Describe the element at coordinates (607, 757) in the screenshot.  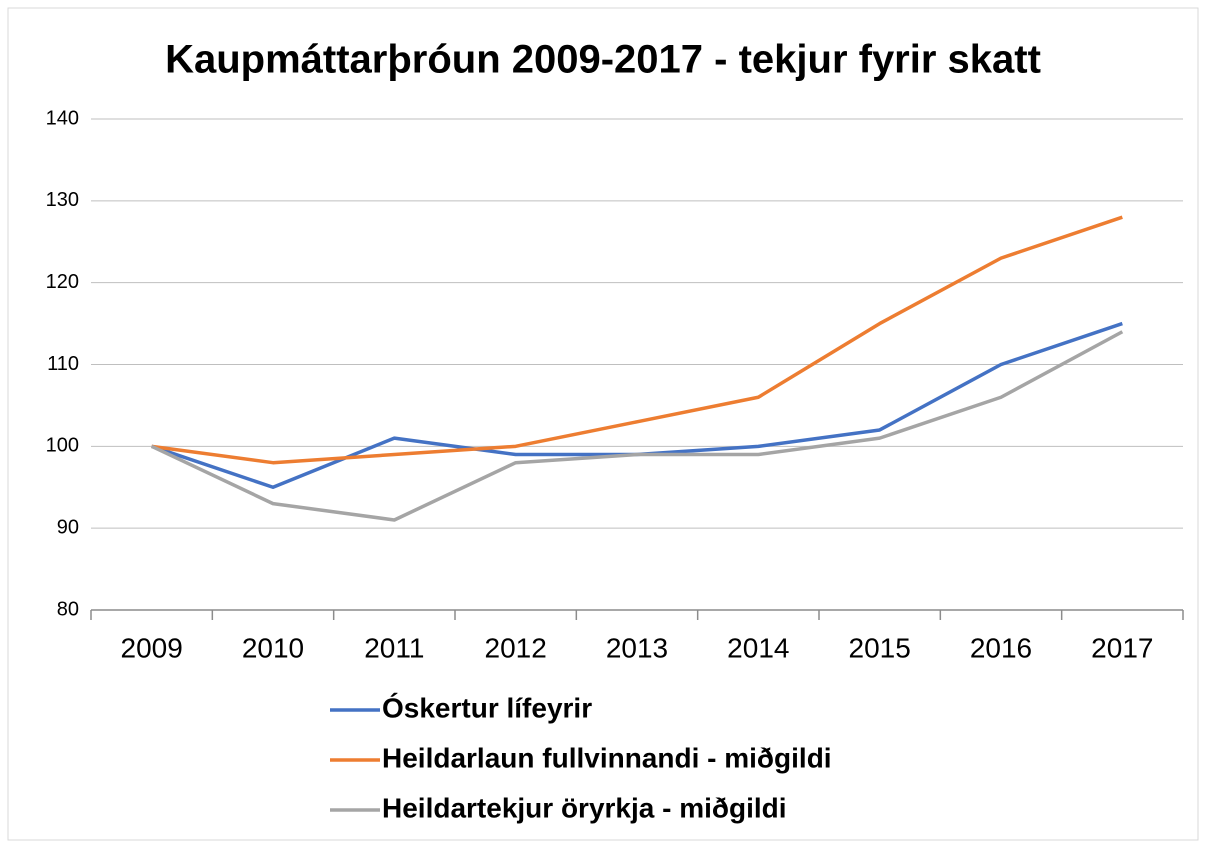
I see `legend-label: Heildarlaun fullvinnandi - miðgildi` at that location.